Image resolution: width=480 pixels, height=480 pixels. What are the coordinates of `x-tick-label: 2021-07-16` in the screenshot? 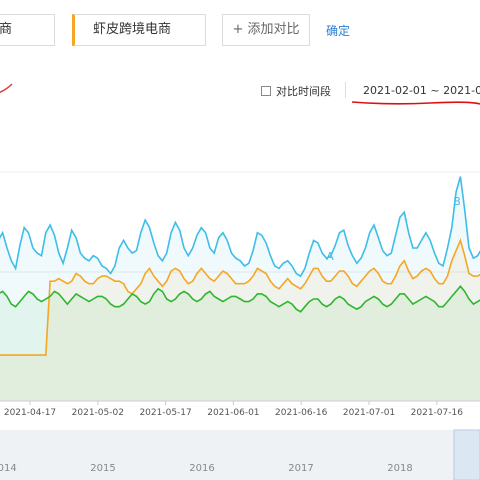 It's located at (437, 413).